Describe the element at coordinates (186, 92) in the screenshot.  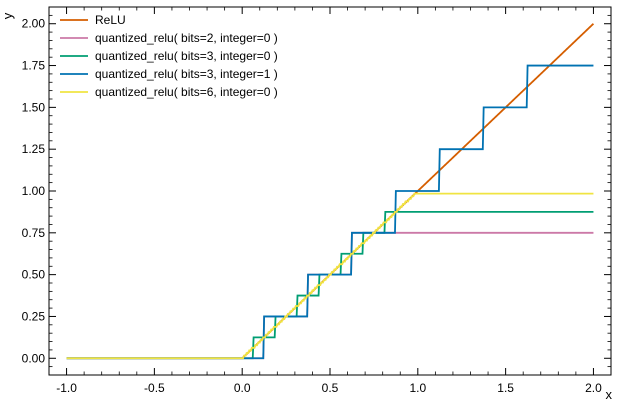
I see `legend-label-4: quantized_relu( bits=6, integer=0 )` at that location.